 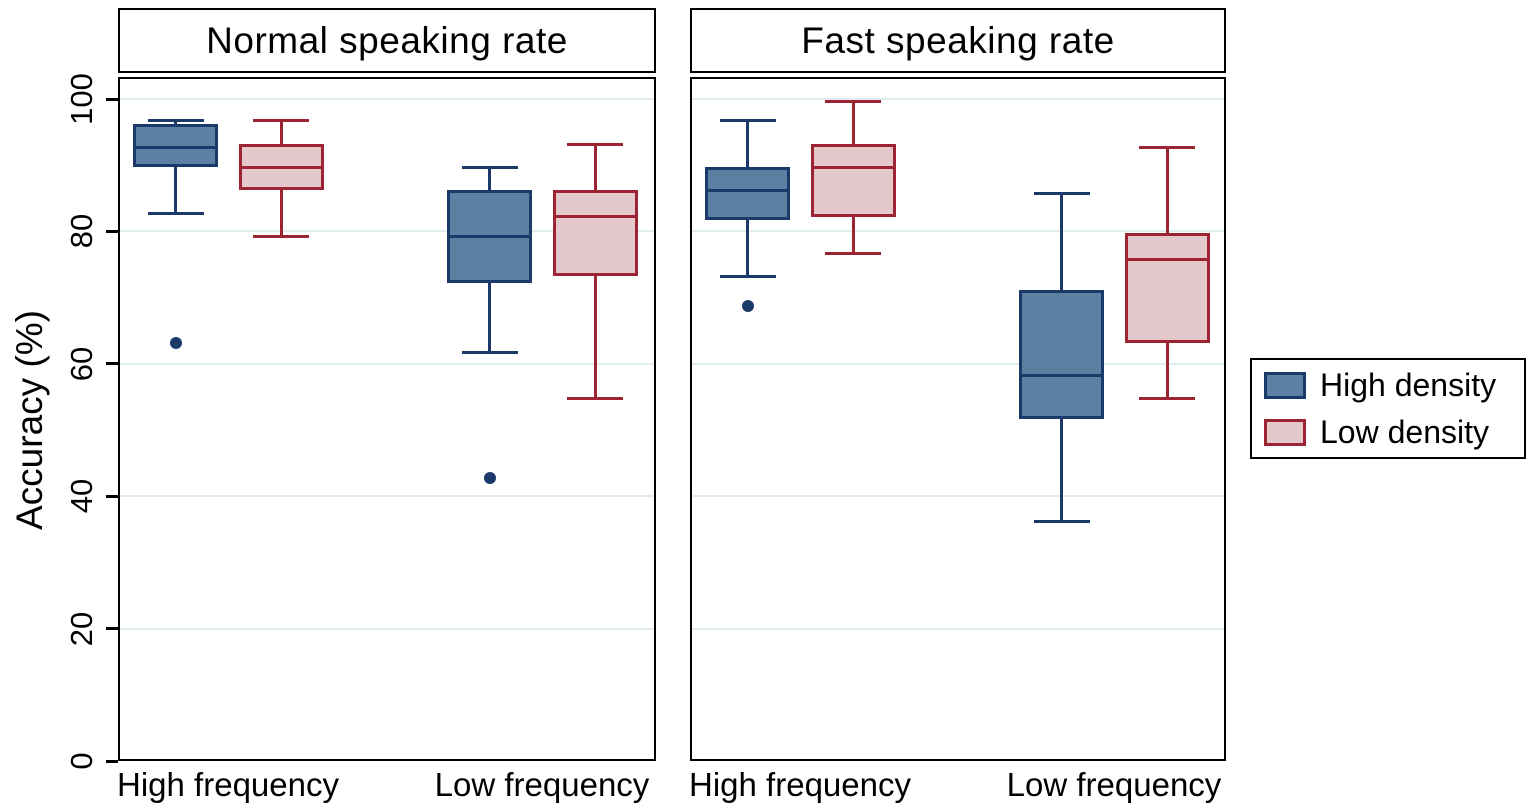 What do you see at coordinates (1404, 431) in the screenshot?
I see `legend-label: Low density` at bounding box center [1404, 431].